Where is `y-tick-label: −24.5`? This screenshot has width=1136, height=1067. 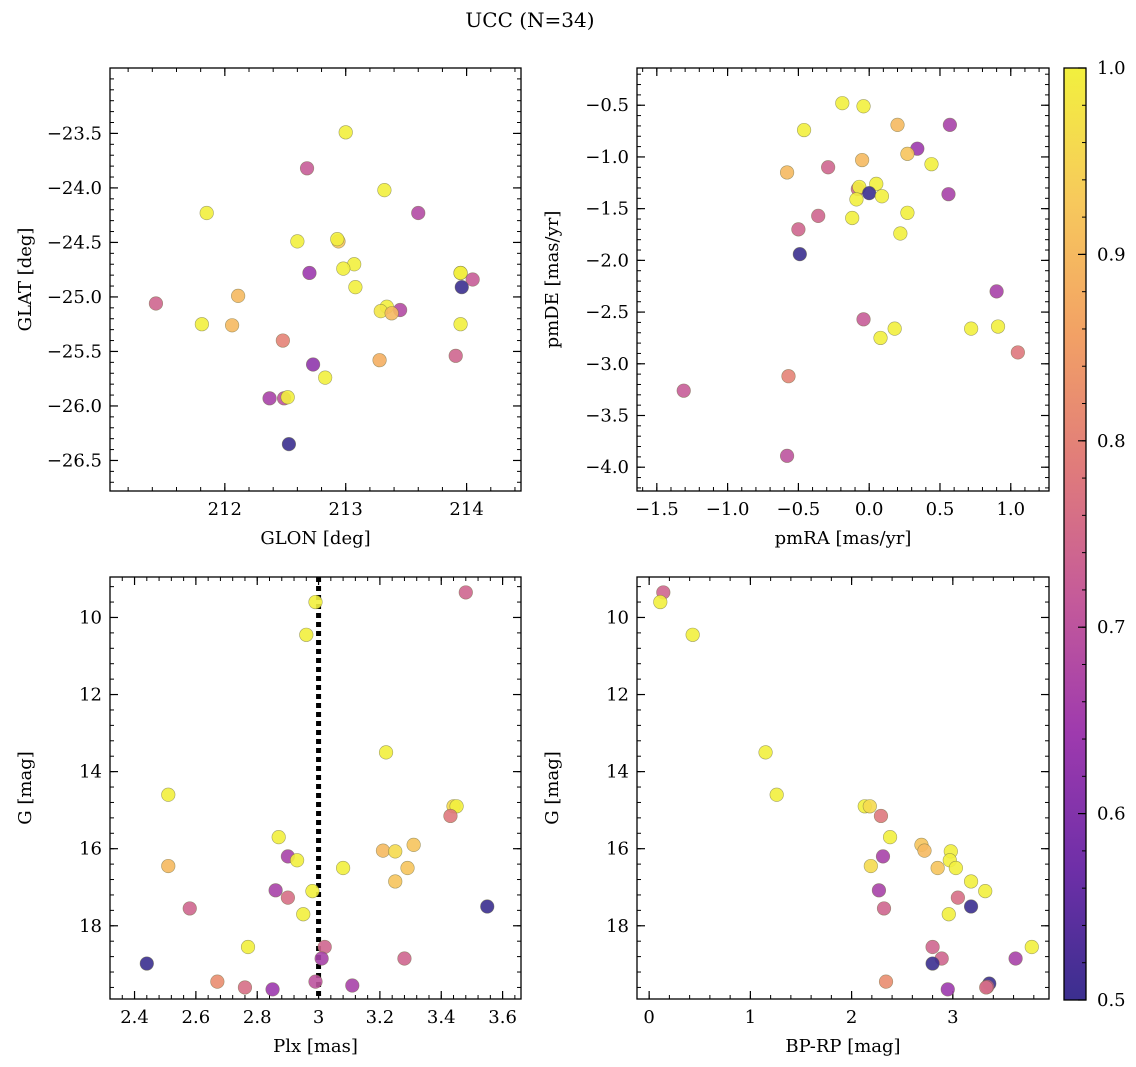 y-tick-label: −24.5 is located at coordinates (74, 242).